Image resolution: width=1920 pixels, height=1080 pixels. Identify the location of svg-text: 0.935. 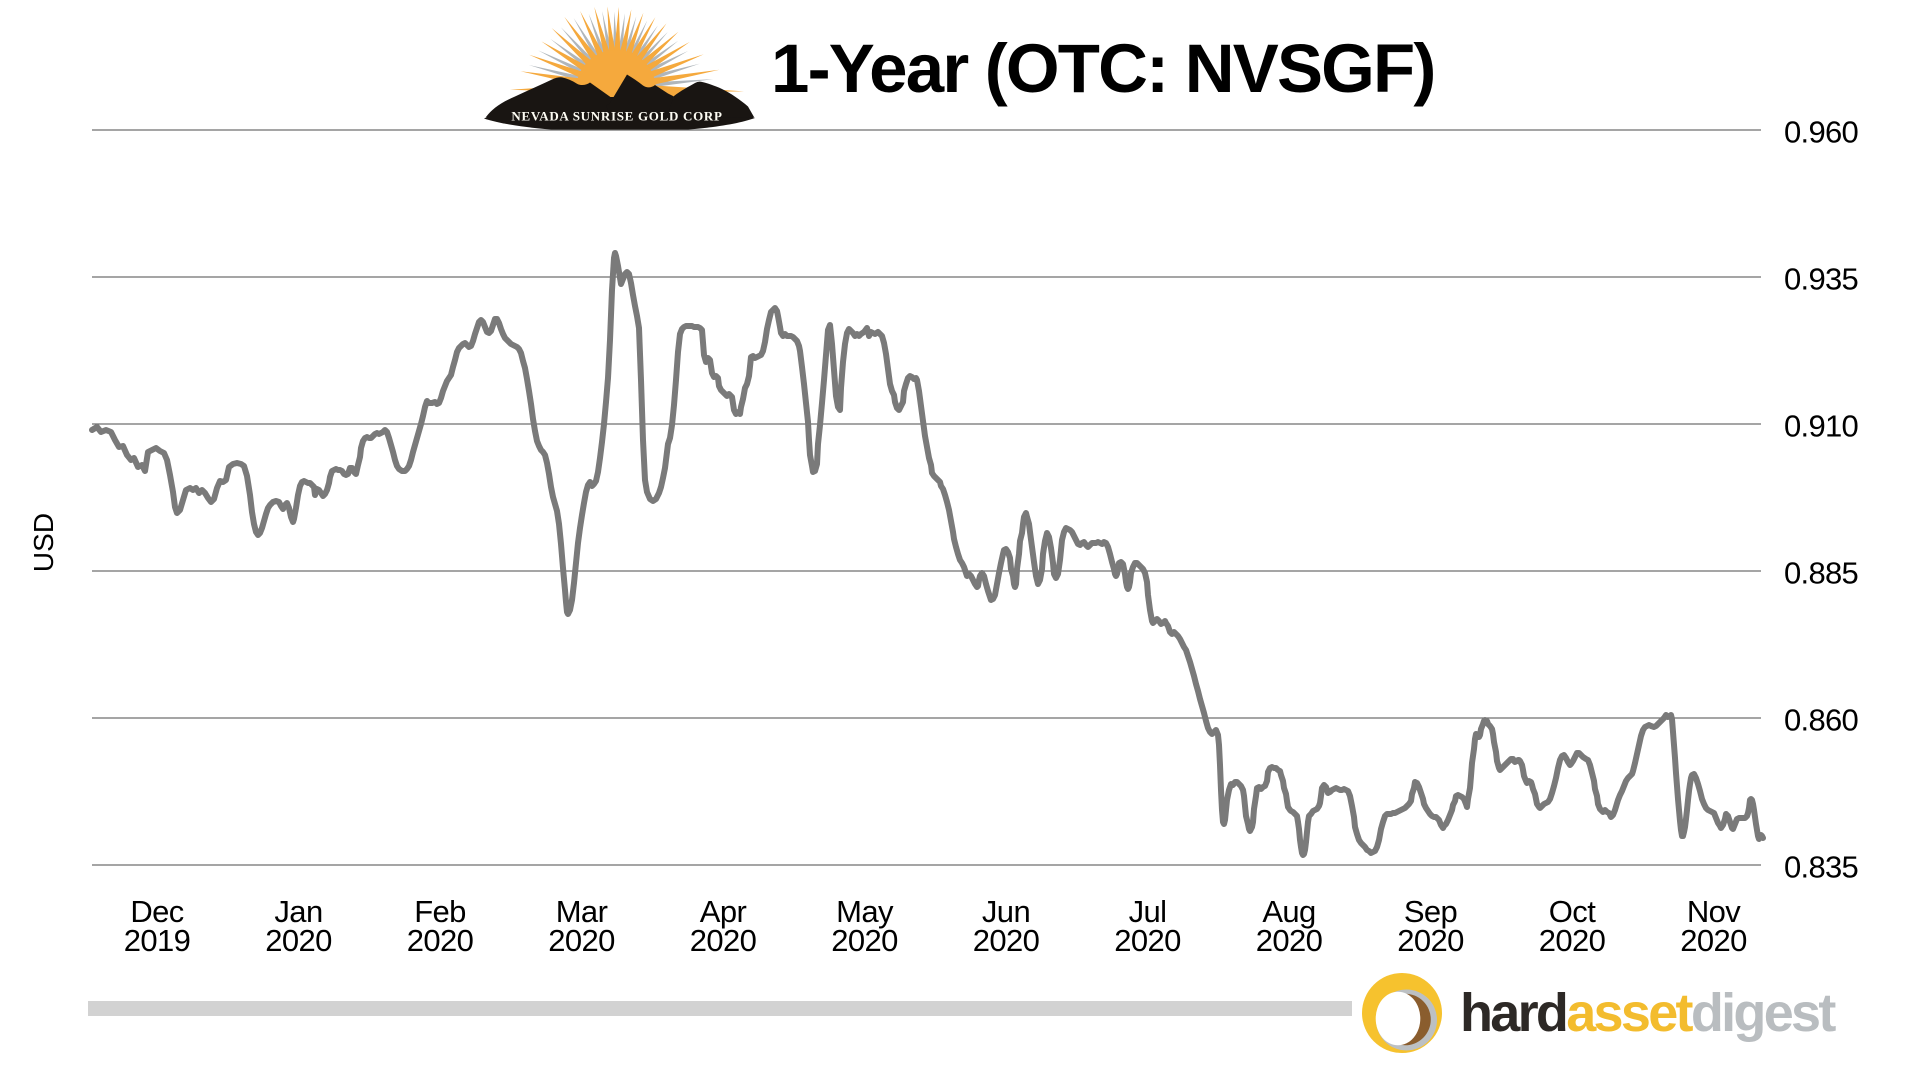
(1821, 279).